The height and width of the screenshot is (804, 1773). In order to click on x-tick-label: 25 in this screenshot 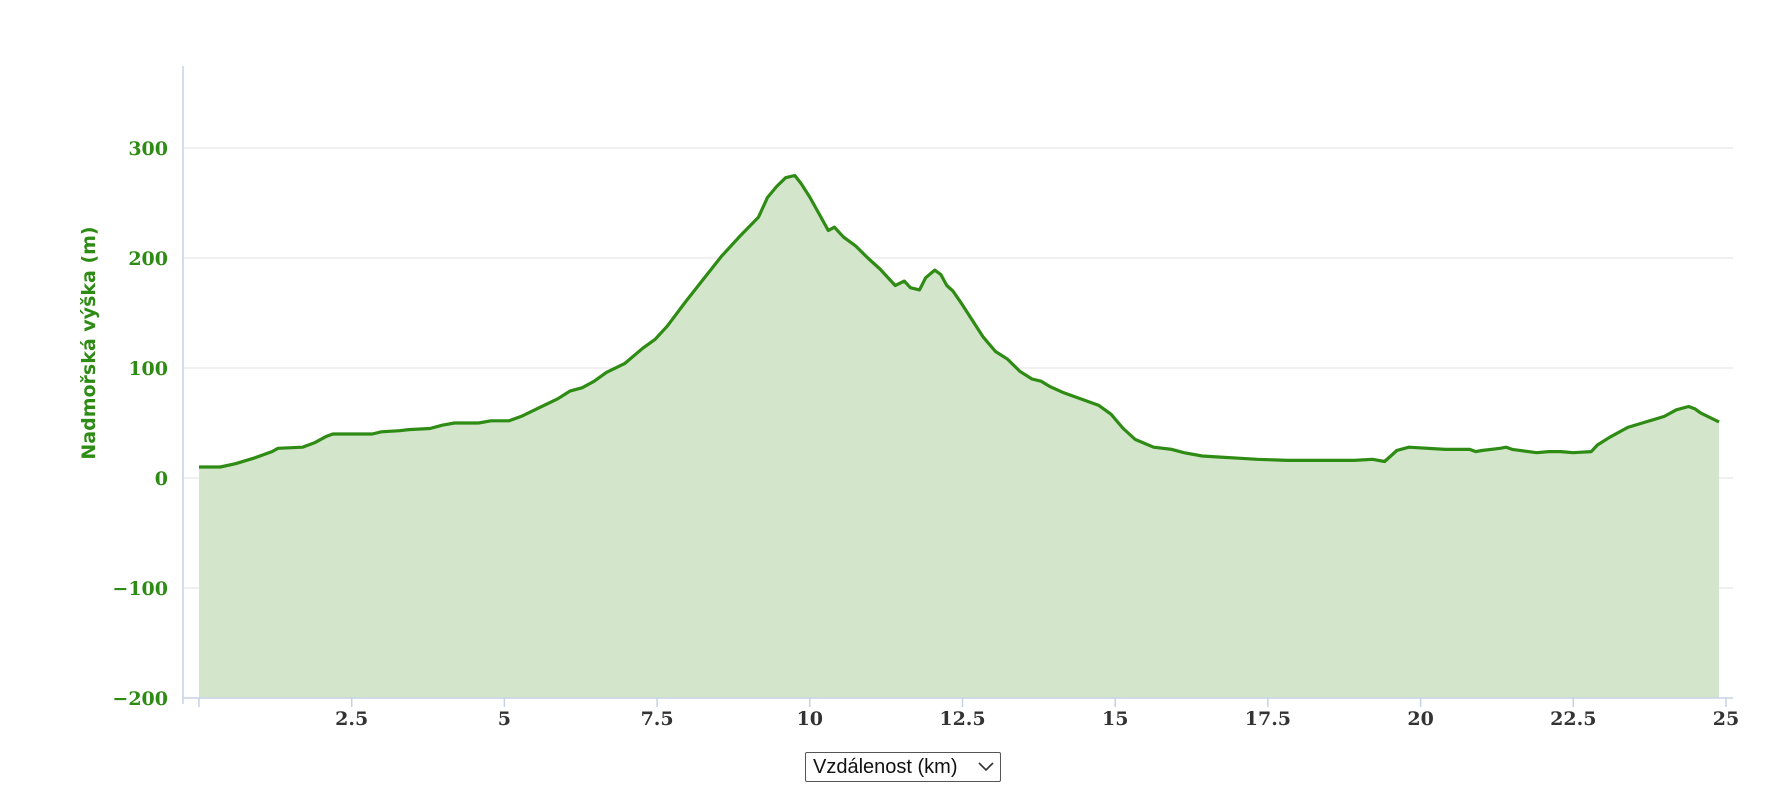, I will do `click(1726, 719)`.